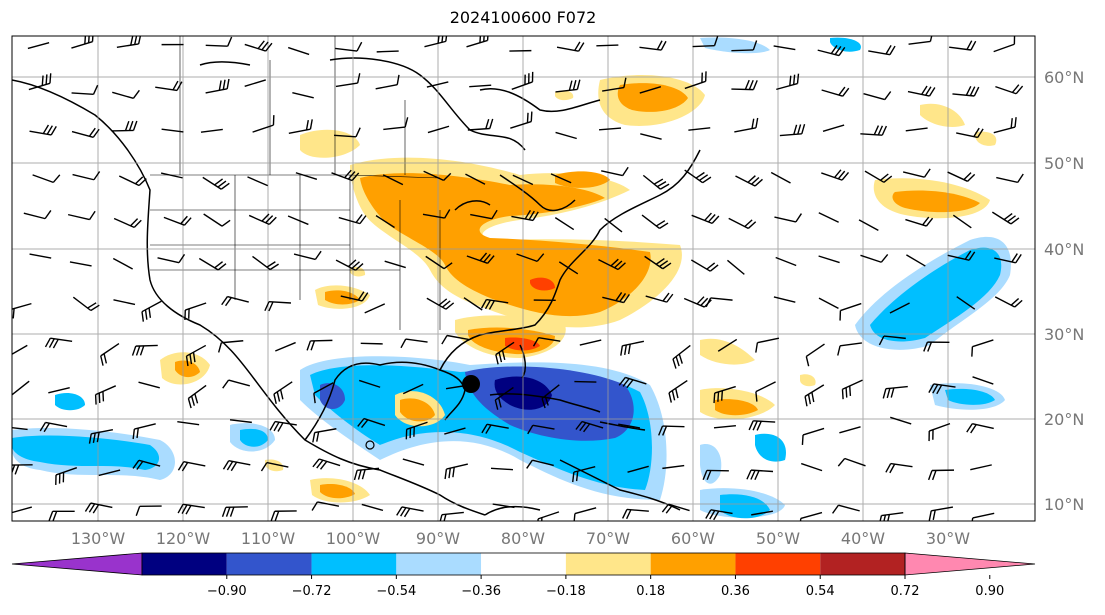  Describe the element at coordinates (863, 538) in the screenshot. I see `lon-label: 40°W` at that location.